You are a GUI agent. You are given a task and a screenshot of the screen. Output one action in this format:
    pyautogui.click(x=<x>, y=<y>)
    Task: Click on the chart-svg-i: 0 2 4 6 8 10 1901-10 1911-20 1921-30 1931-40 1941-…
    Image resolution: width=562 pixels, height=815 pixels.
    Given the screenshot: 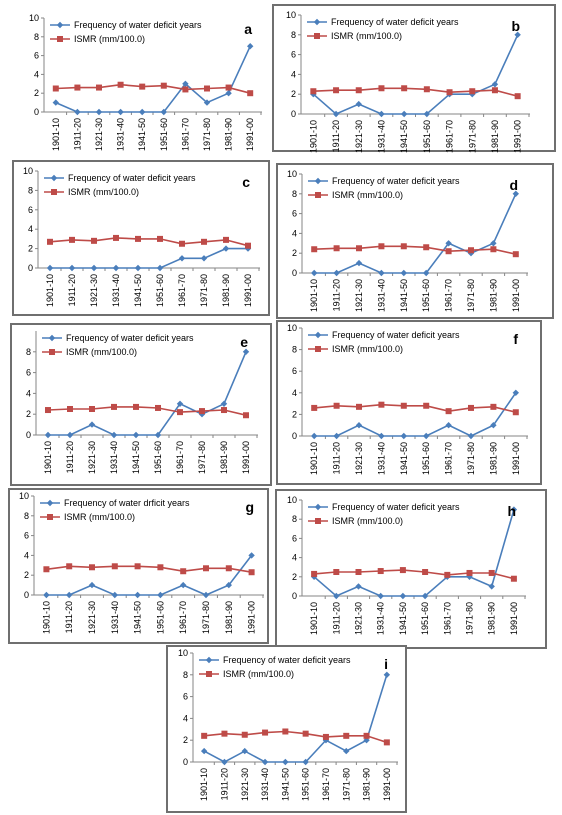 What is the action you would take?
    pyautogui.click(x=288, y=724)
    